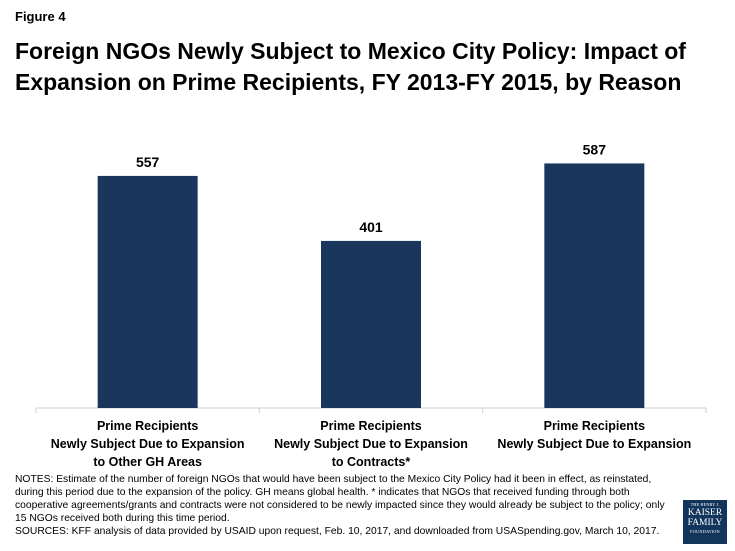  What do you see at coordinates (147, 426) in the screenshot?
I see `category-label-1-line-1: Prime Recipients` at bounding box center [147, 426].